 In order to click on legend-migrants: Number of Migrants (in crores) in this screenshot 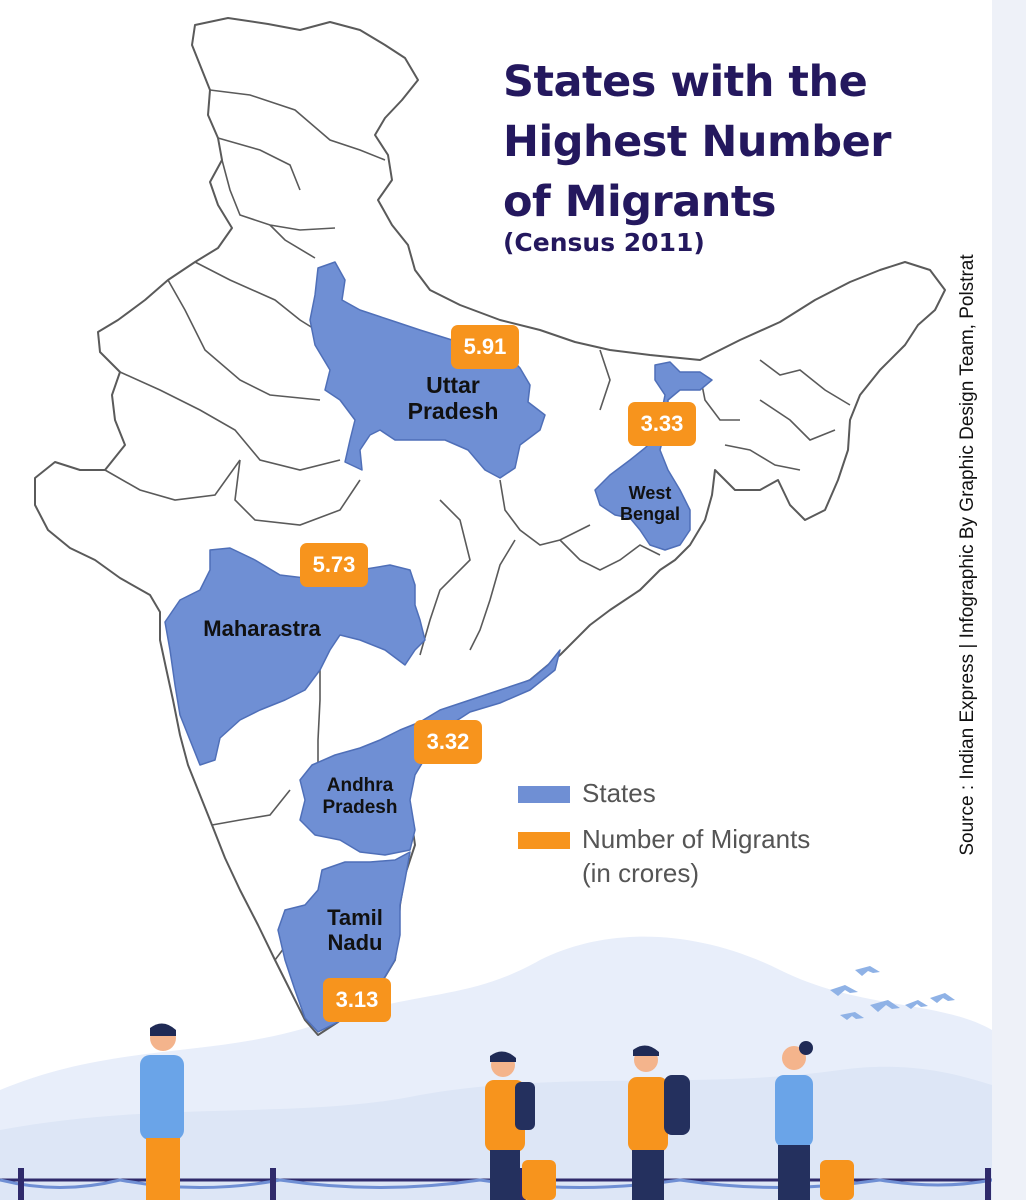, I will do `click(664, 856)`.